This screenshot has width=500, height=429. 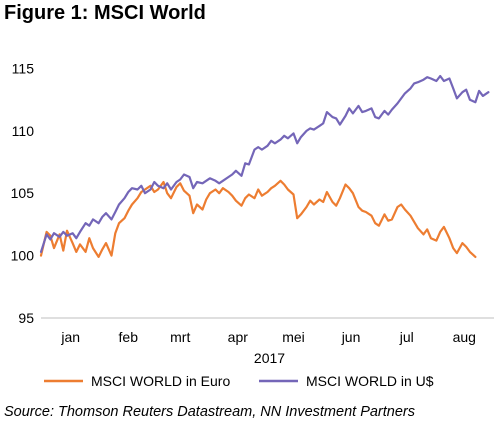 What do you see at coordinates (464, 337) in the screenshot?
I see `x-tick-label: aug` at bounding box center [464, 337].